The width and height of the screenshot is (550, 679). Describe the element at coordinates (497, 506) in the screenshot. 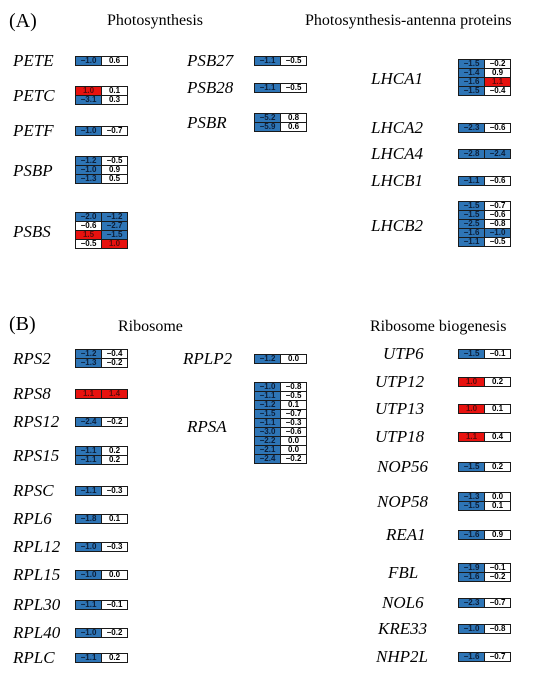

I see `cell-nop58-r2-c2: 0.1` at that location.